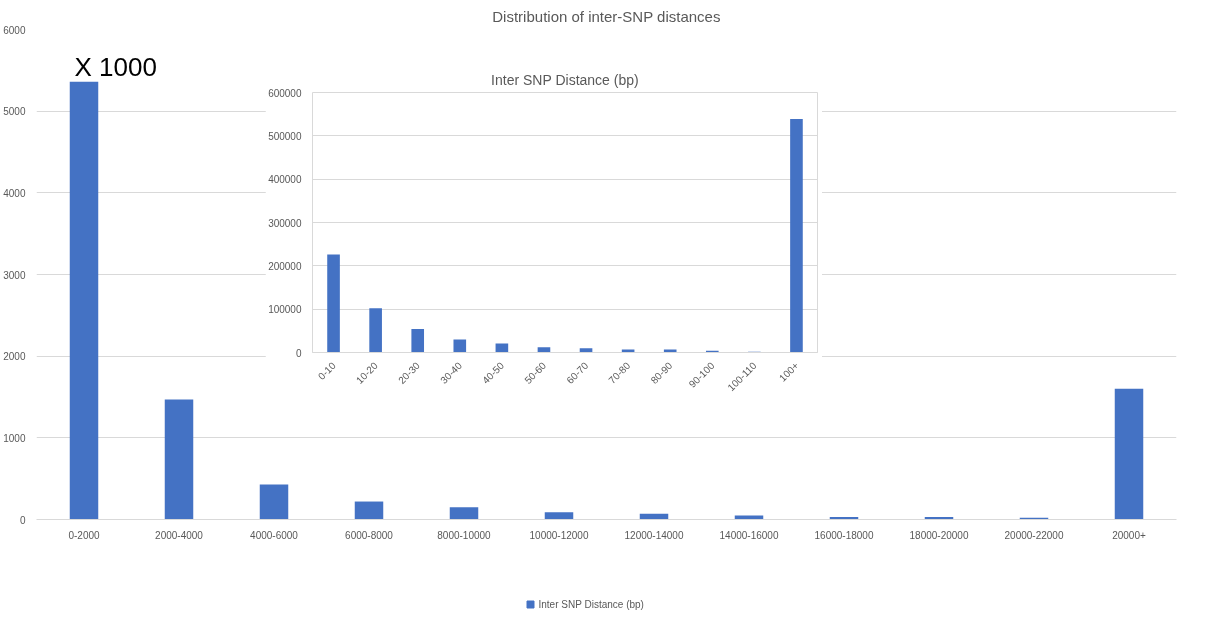 The width and height of the screenshot is (1213, 628). I want to click on x-tick-label: 14000-16000, so click(749, 535).